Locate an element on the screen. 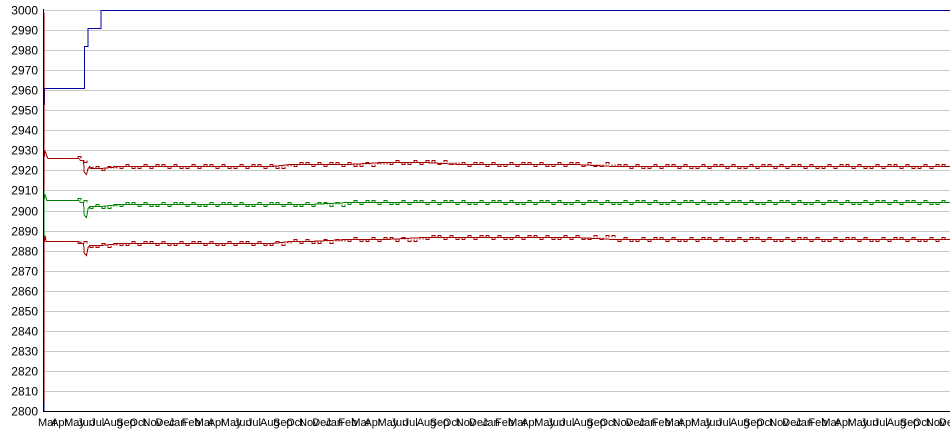  y-tick-label: 2810 is located at coordinates (24, 392).